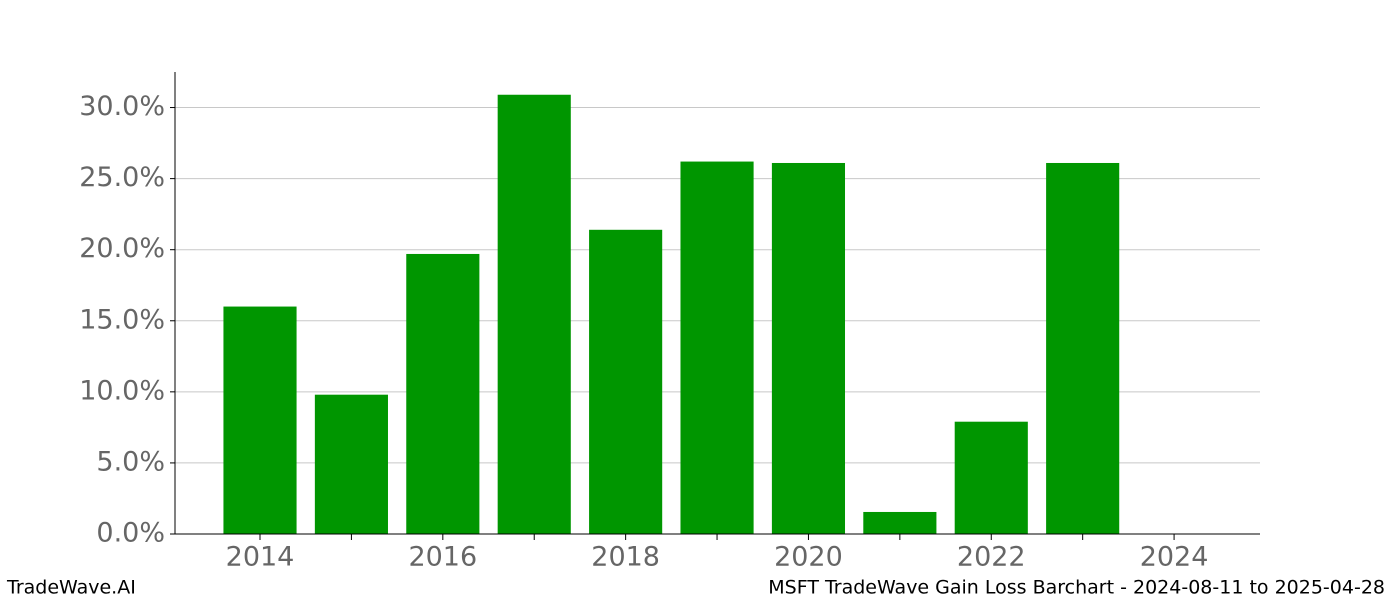  What do you see at coordinates (122, 319) in the screenshot?
I see `y-tick-label: 15.0%` at bounding box center [122, 319].